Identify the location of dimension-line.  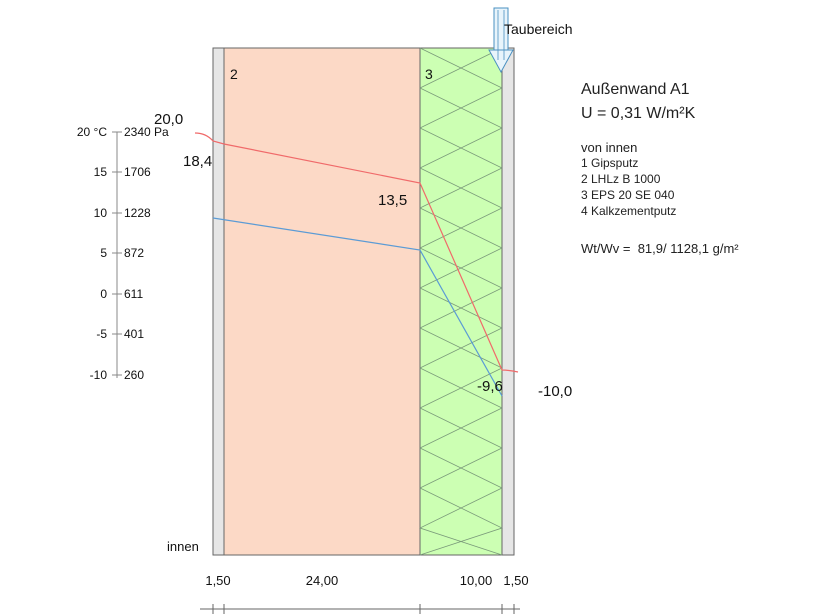
(360, 609).